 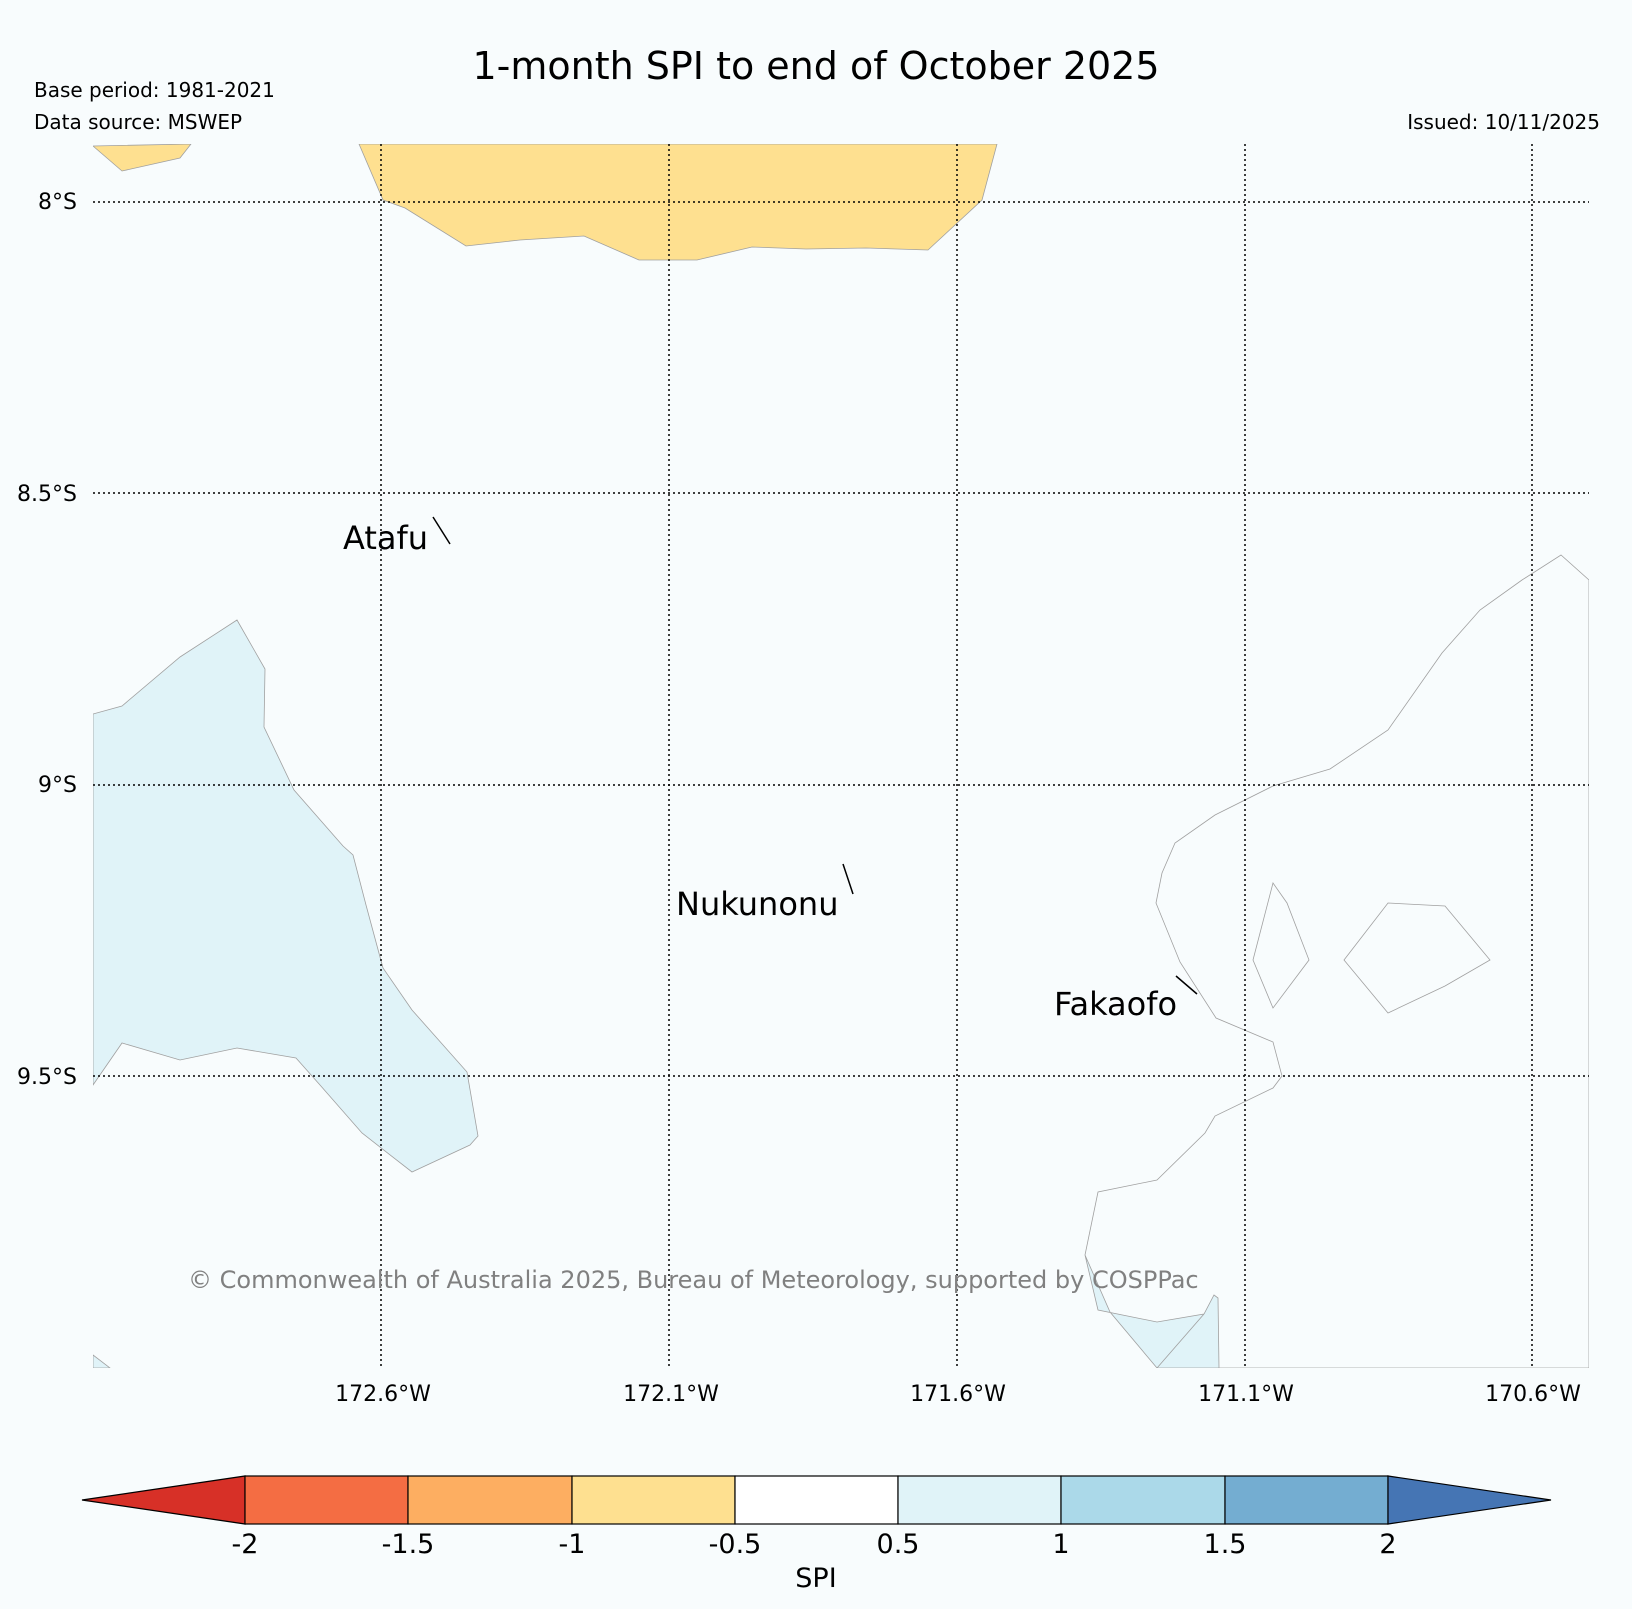 What do you see at coordinates (735, 1544) in the screenshot?
I see `colorbar-tick-label: -0.5` at bounding box center [735, 1544].